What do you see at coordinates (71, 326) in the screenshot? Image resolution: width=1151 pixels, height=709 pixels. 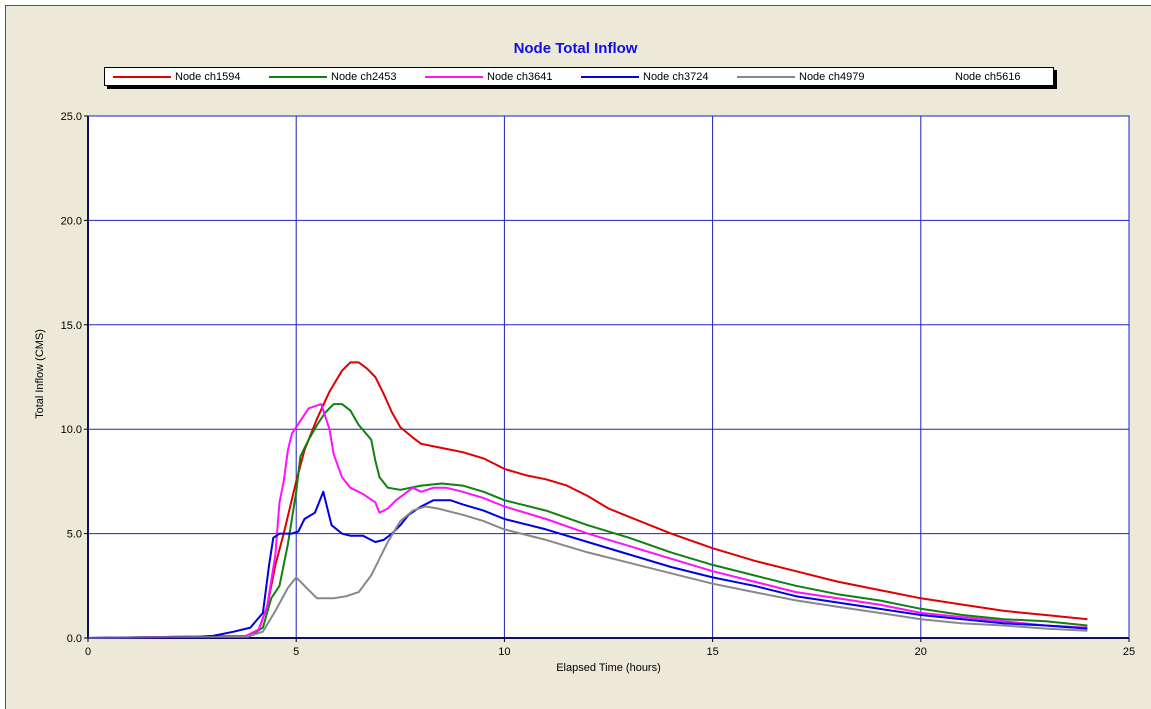 I see `y-tick-label: 15.0` at bounding box center [71, 326].